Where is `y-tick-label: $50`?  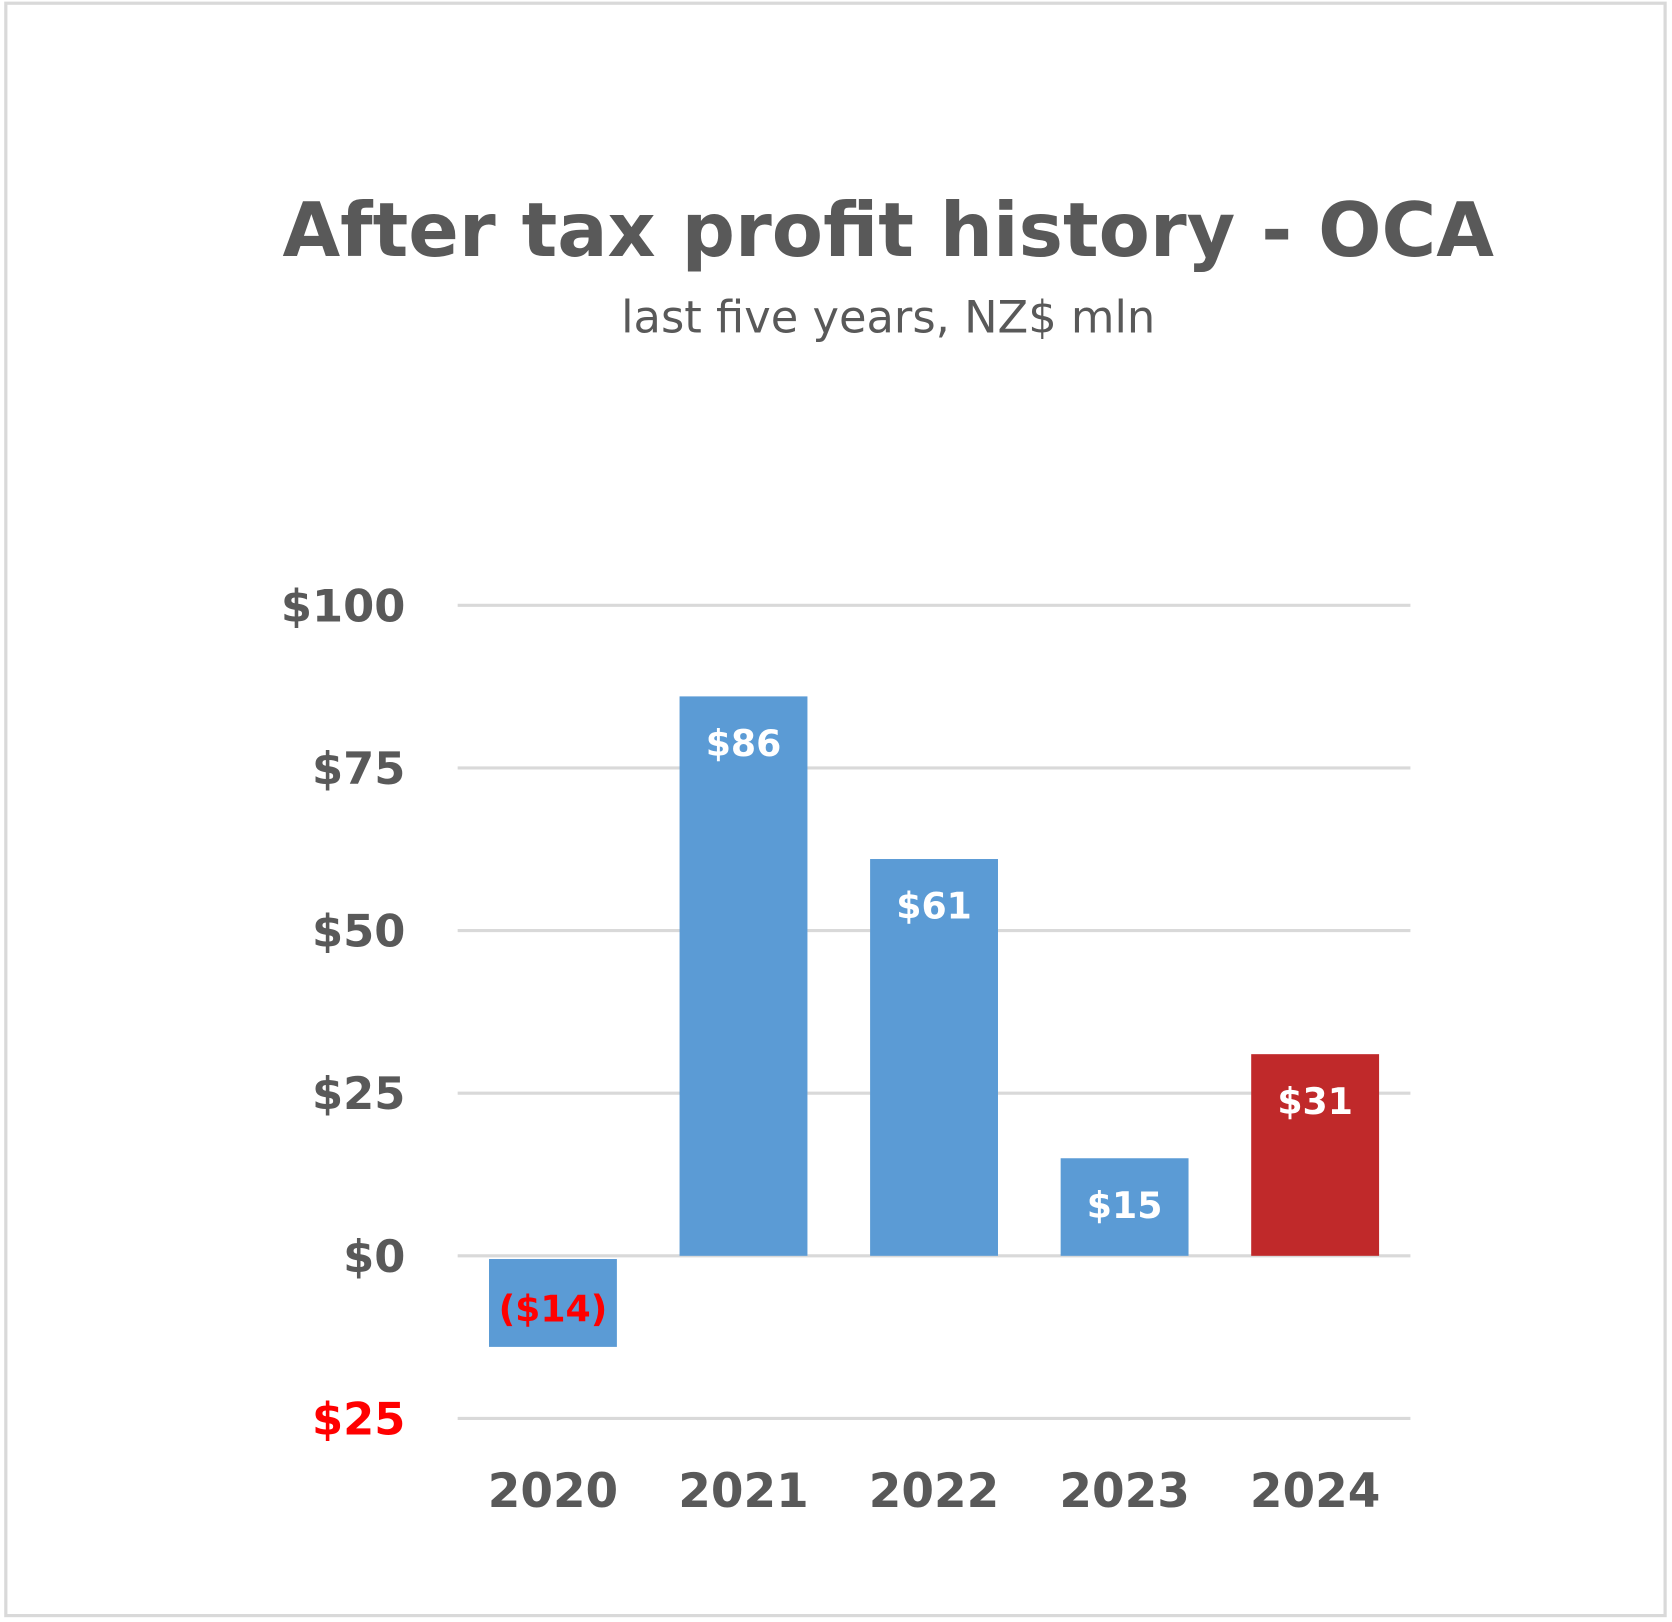 y-tick-label: $50 is located at coordinates (358, 931).